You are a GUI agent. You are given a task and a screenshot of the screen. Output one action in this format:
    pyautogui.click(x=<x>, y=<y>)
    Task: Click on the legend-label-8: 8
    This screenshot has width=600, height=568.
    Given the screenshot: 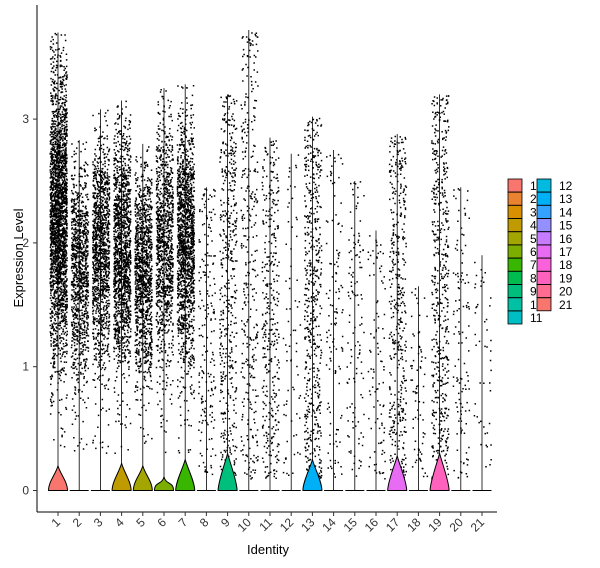 What is the action you would take?
    pyautogui.click(x=533, y=278)
    